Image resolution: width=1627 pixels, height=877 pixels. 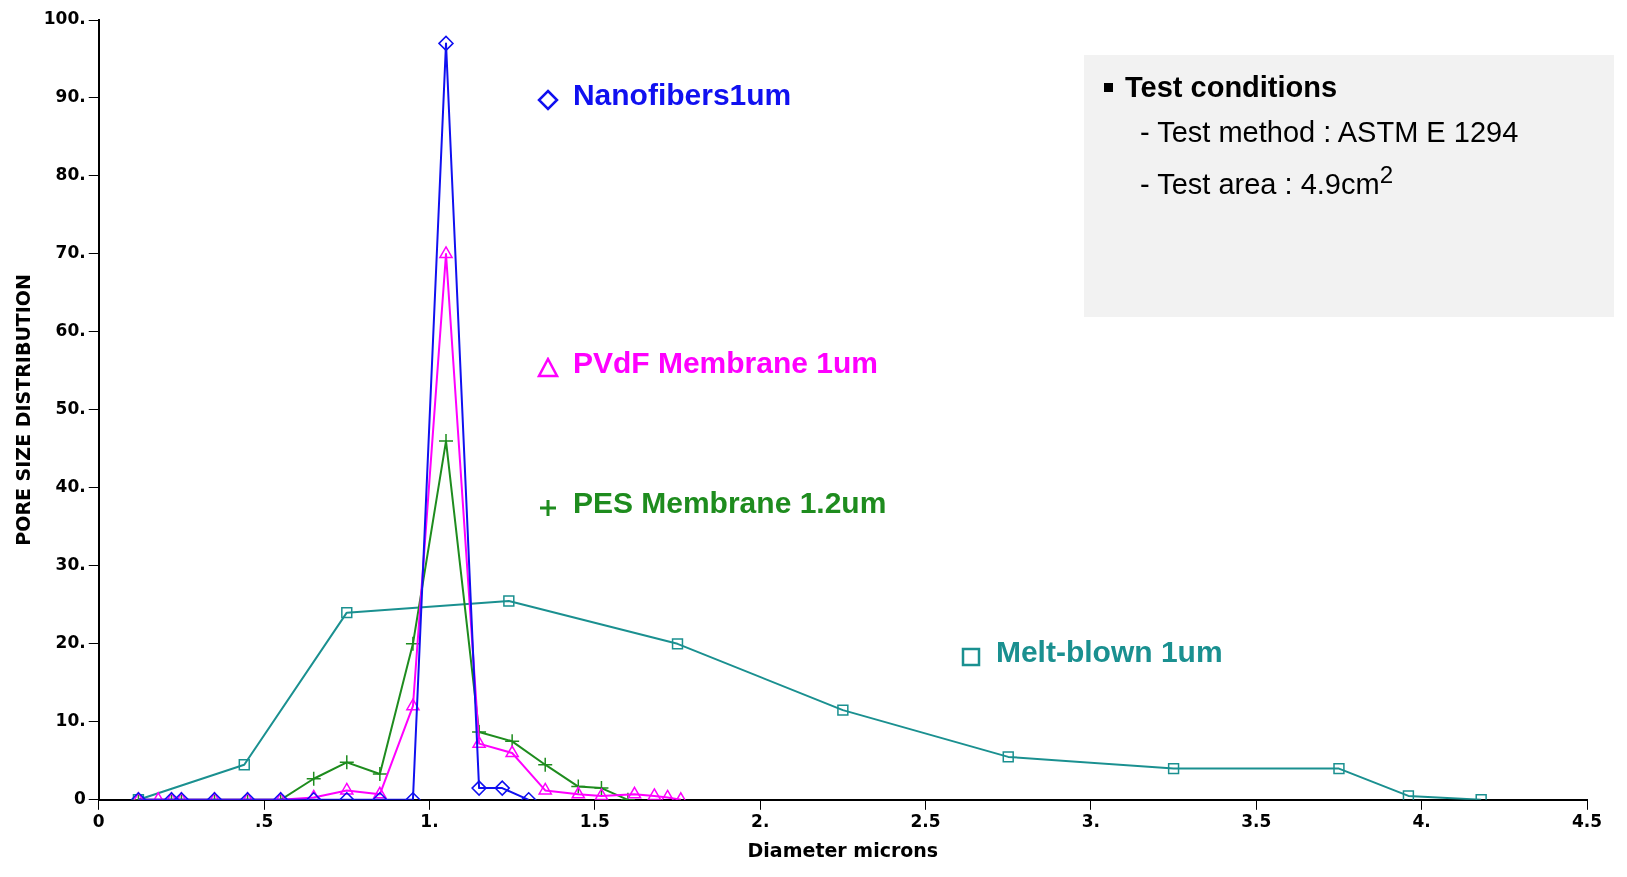 I want to click on legend-label: Nanofibers1um, so click(x=682, y=95).